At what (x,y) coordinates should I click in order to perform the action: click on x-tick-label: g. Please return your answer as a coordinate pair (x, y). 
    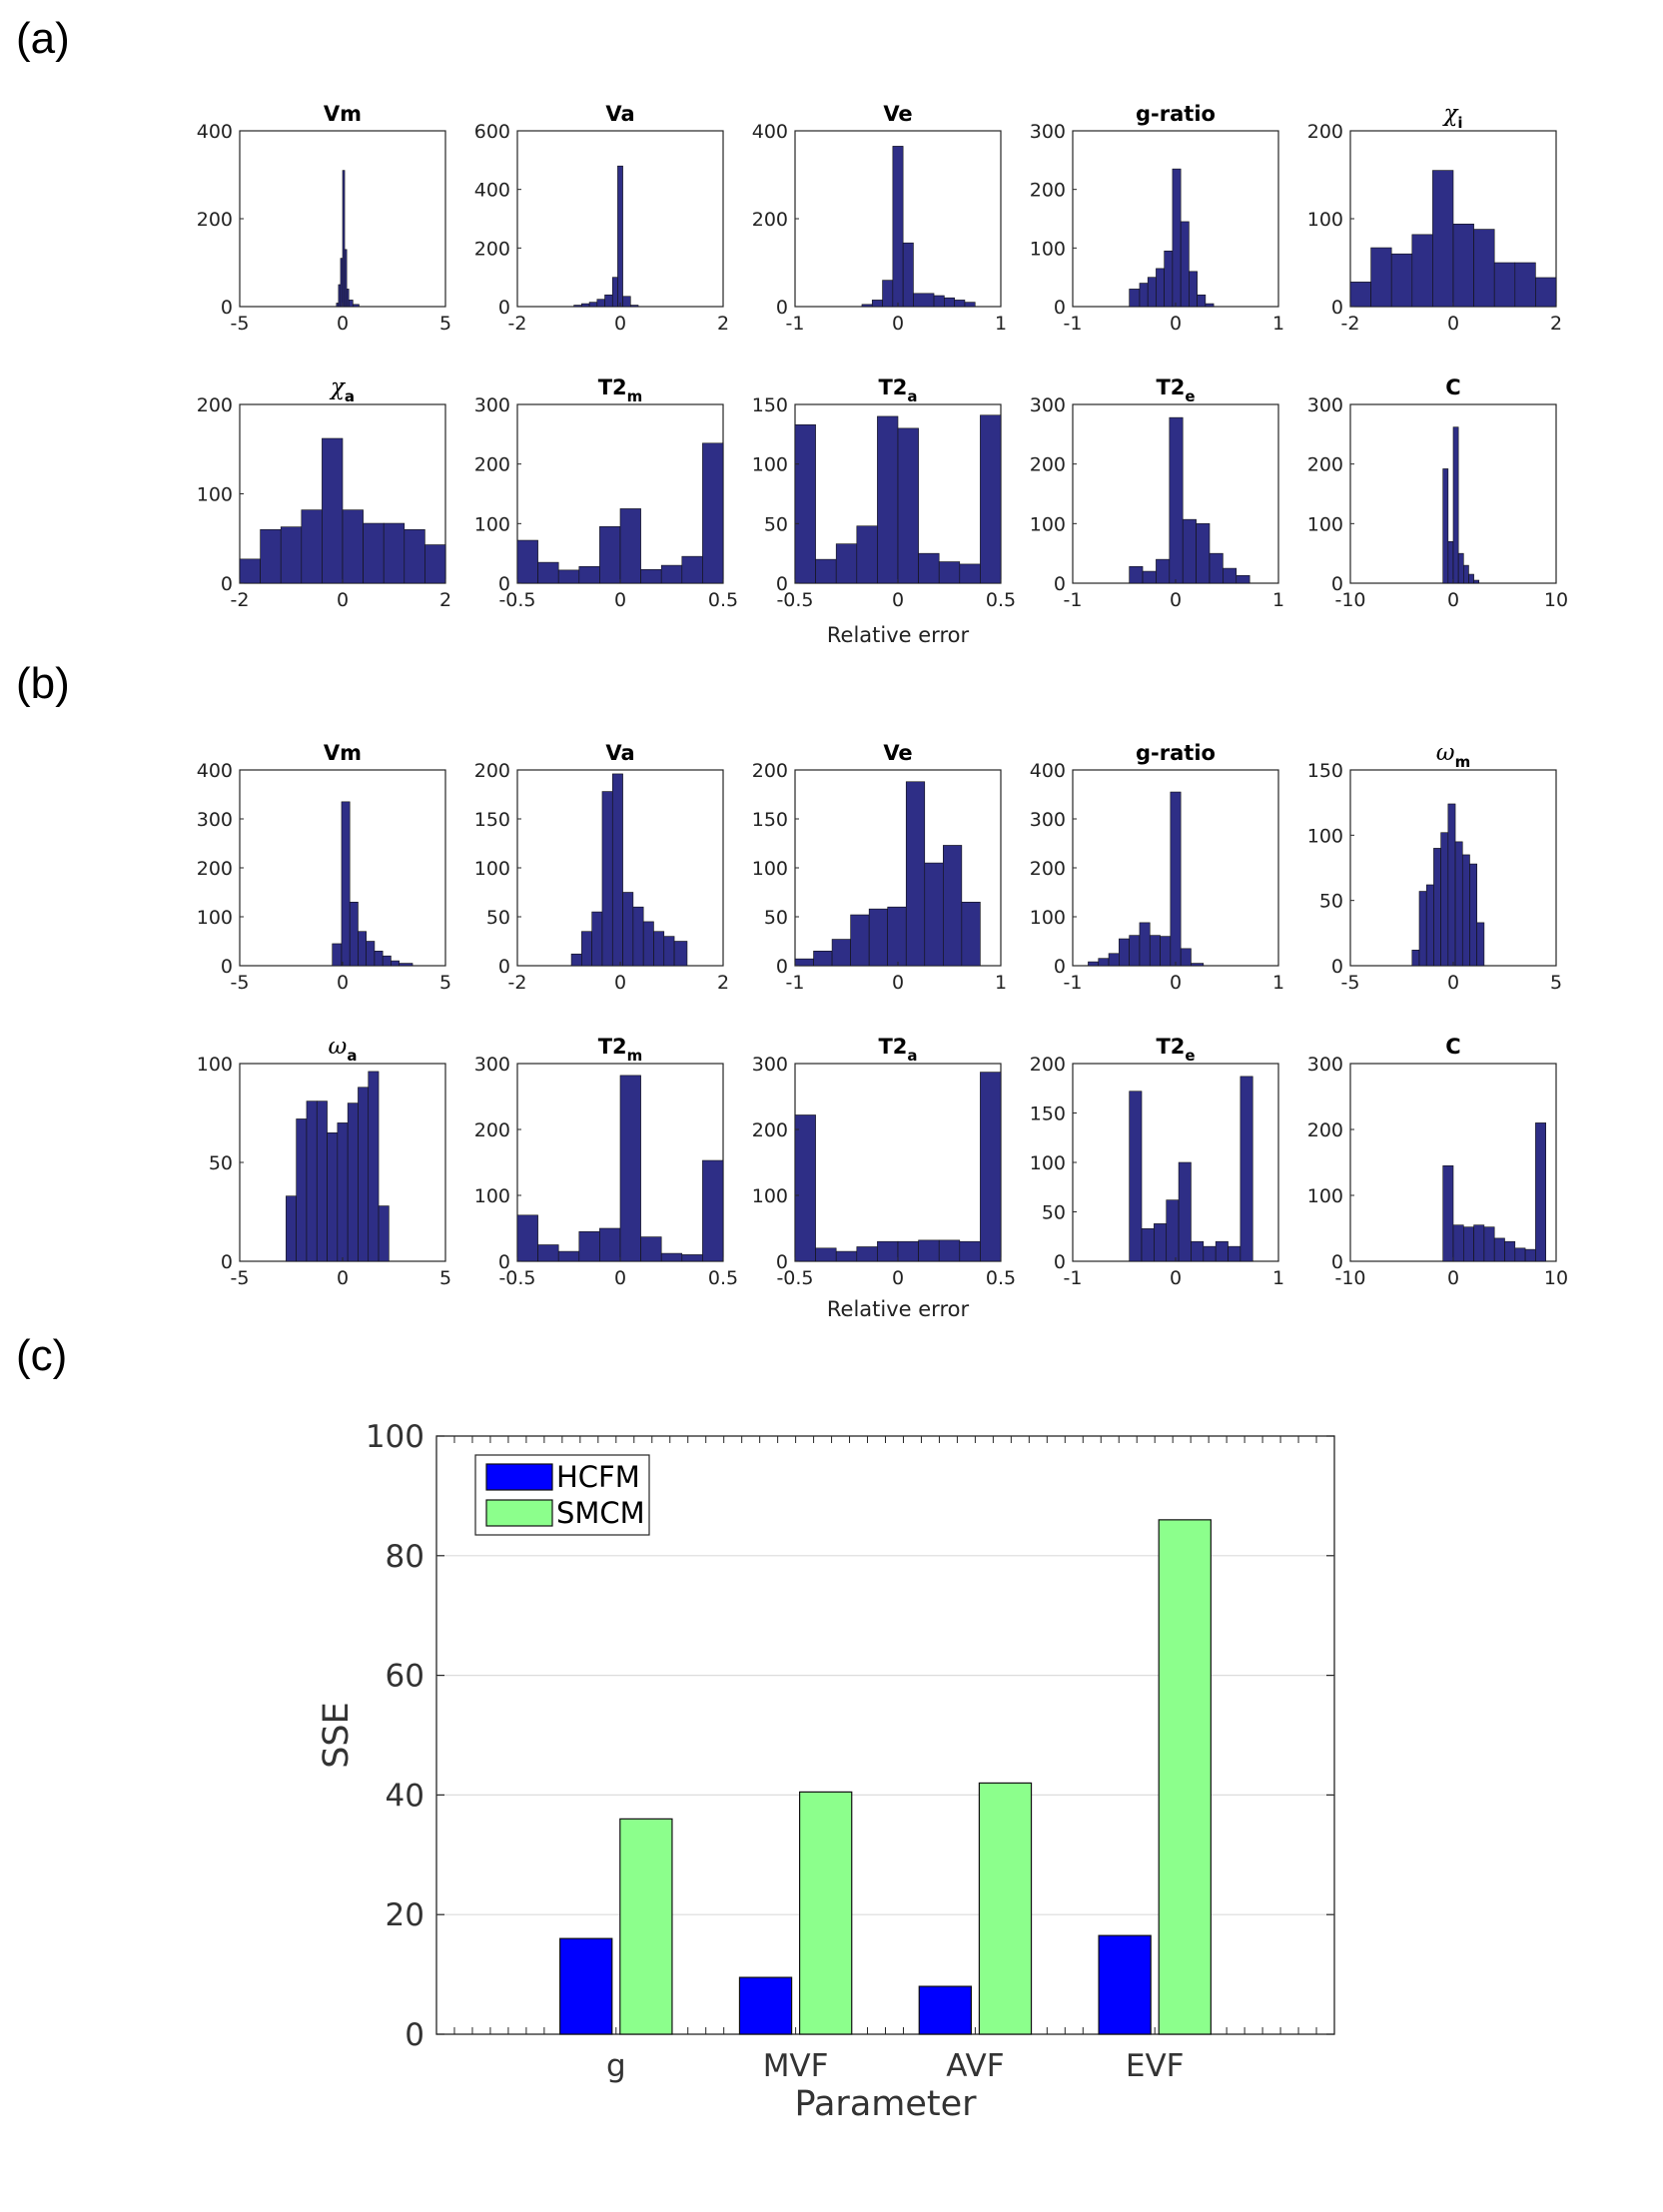
    Looking at the image, I should click on (616, 2066).